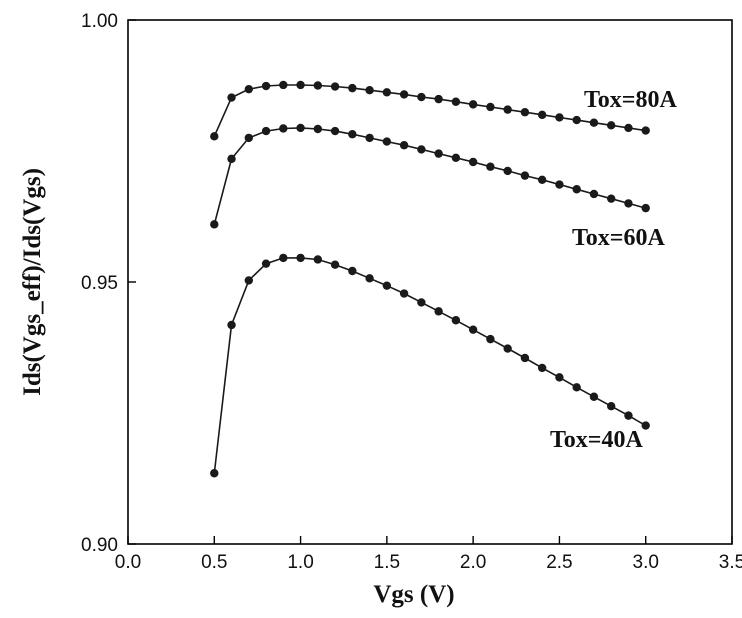 This screenshot has width=742, height=618. What do you see at coordinates (559, 562) in the screenshot?
I see `x-tick-label: 2.5` at bounding box center [559, 562].